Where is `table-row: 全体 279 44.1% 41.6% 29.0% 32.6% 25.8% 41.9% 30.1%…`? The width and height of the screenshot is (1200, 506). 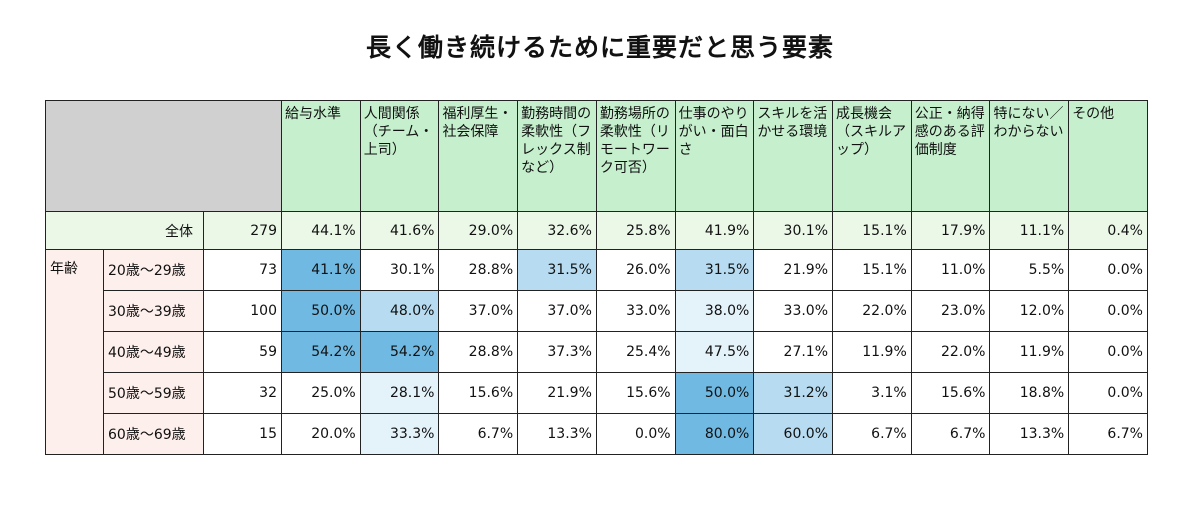
table-row: 全体 279 44.1% 41.6% 29.0% 32.6% 25.8% 41.9% 30.1%… is located at coordinates (596, 230).